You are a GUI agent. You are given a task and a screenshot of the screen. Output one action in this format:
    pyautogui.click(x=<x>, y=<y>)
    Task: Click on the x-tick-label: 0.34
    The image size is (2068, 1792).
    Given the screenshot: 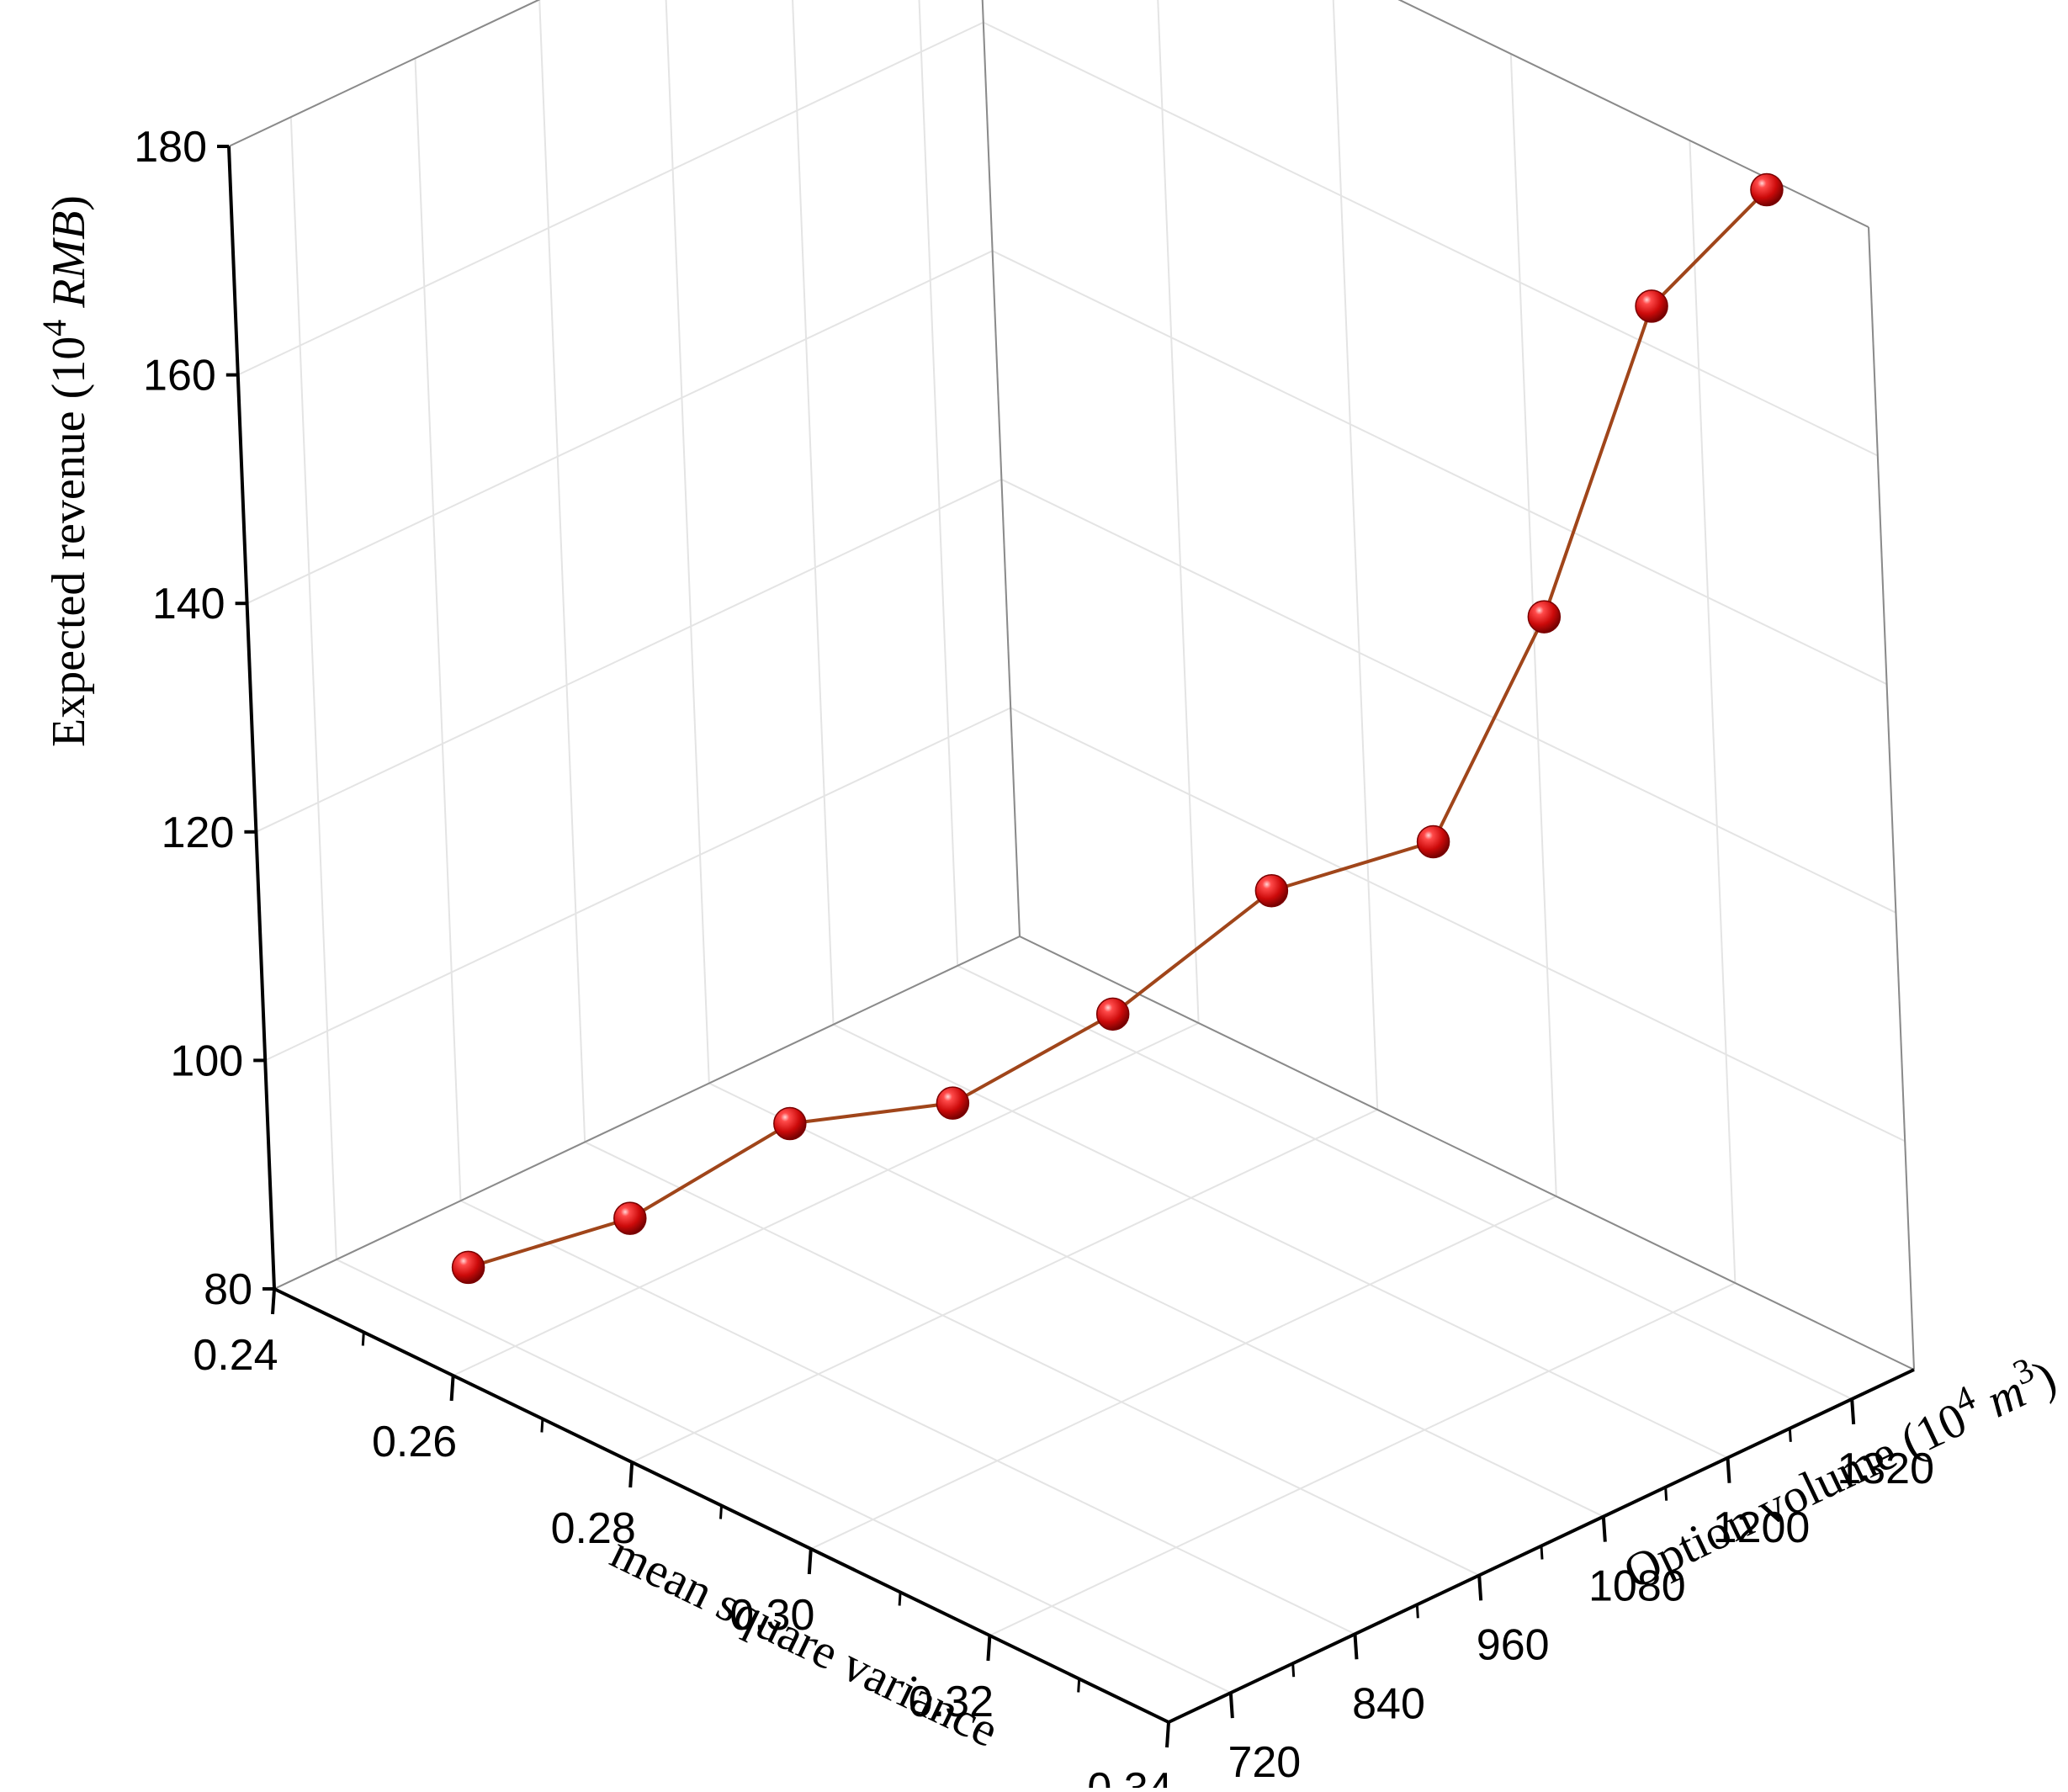 What is the action you would take?
    pyautogui.click(x=1129, y=1776)
    